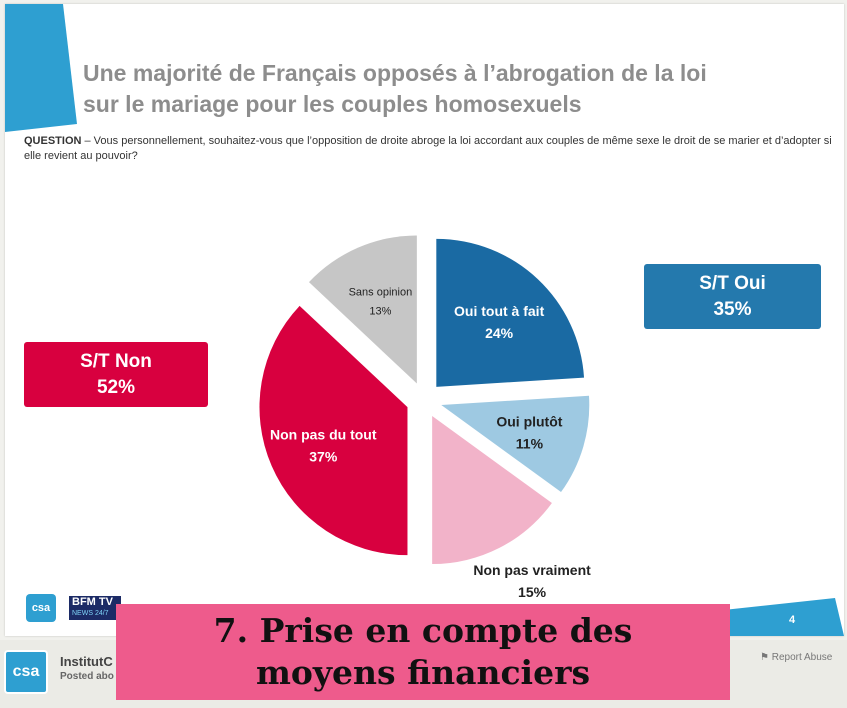 This screenshot has height=708, width=847. What do you see at coordinates (86, 661) in the screenshot?
I see `uploader-name-link: InstitutC` at bounding box center [86, 661].